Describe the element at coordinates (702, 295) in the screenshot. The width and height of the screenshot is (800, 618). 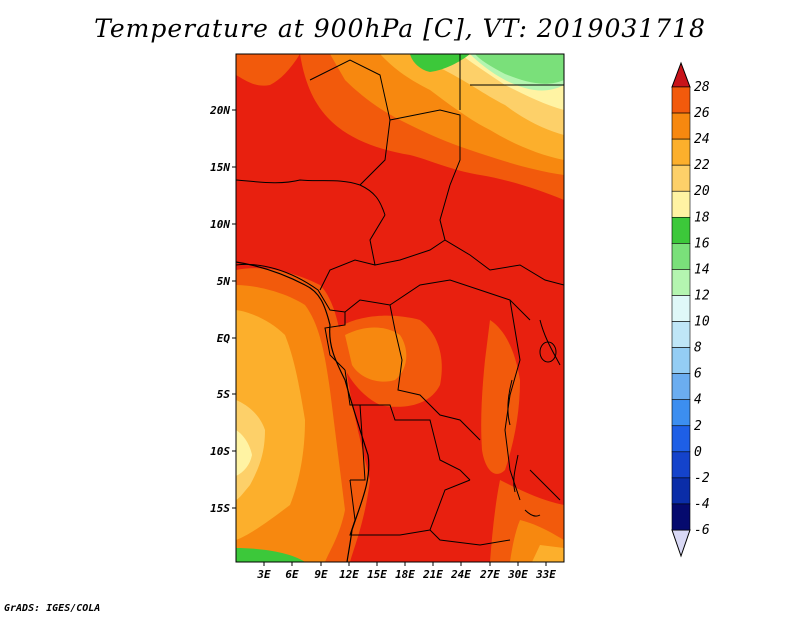
I see `colorbar-label: 12` at that location.